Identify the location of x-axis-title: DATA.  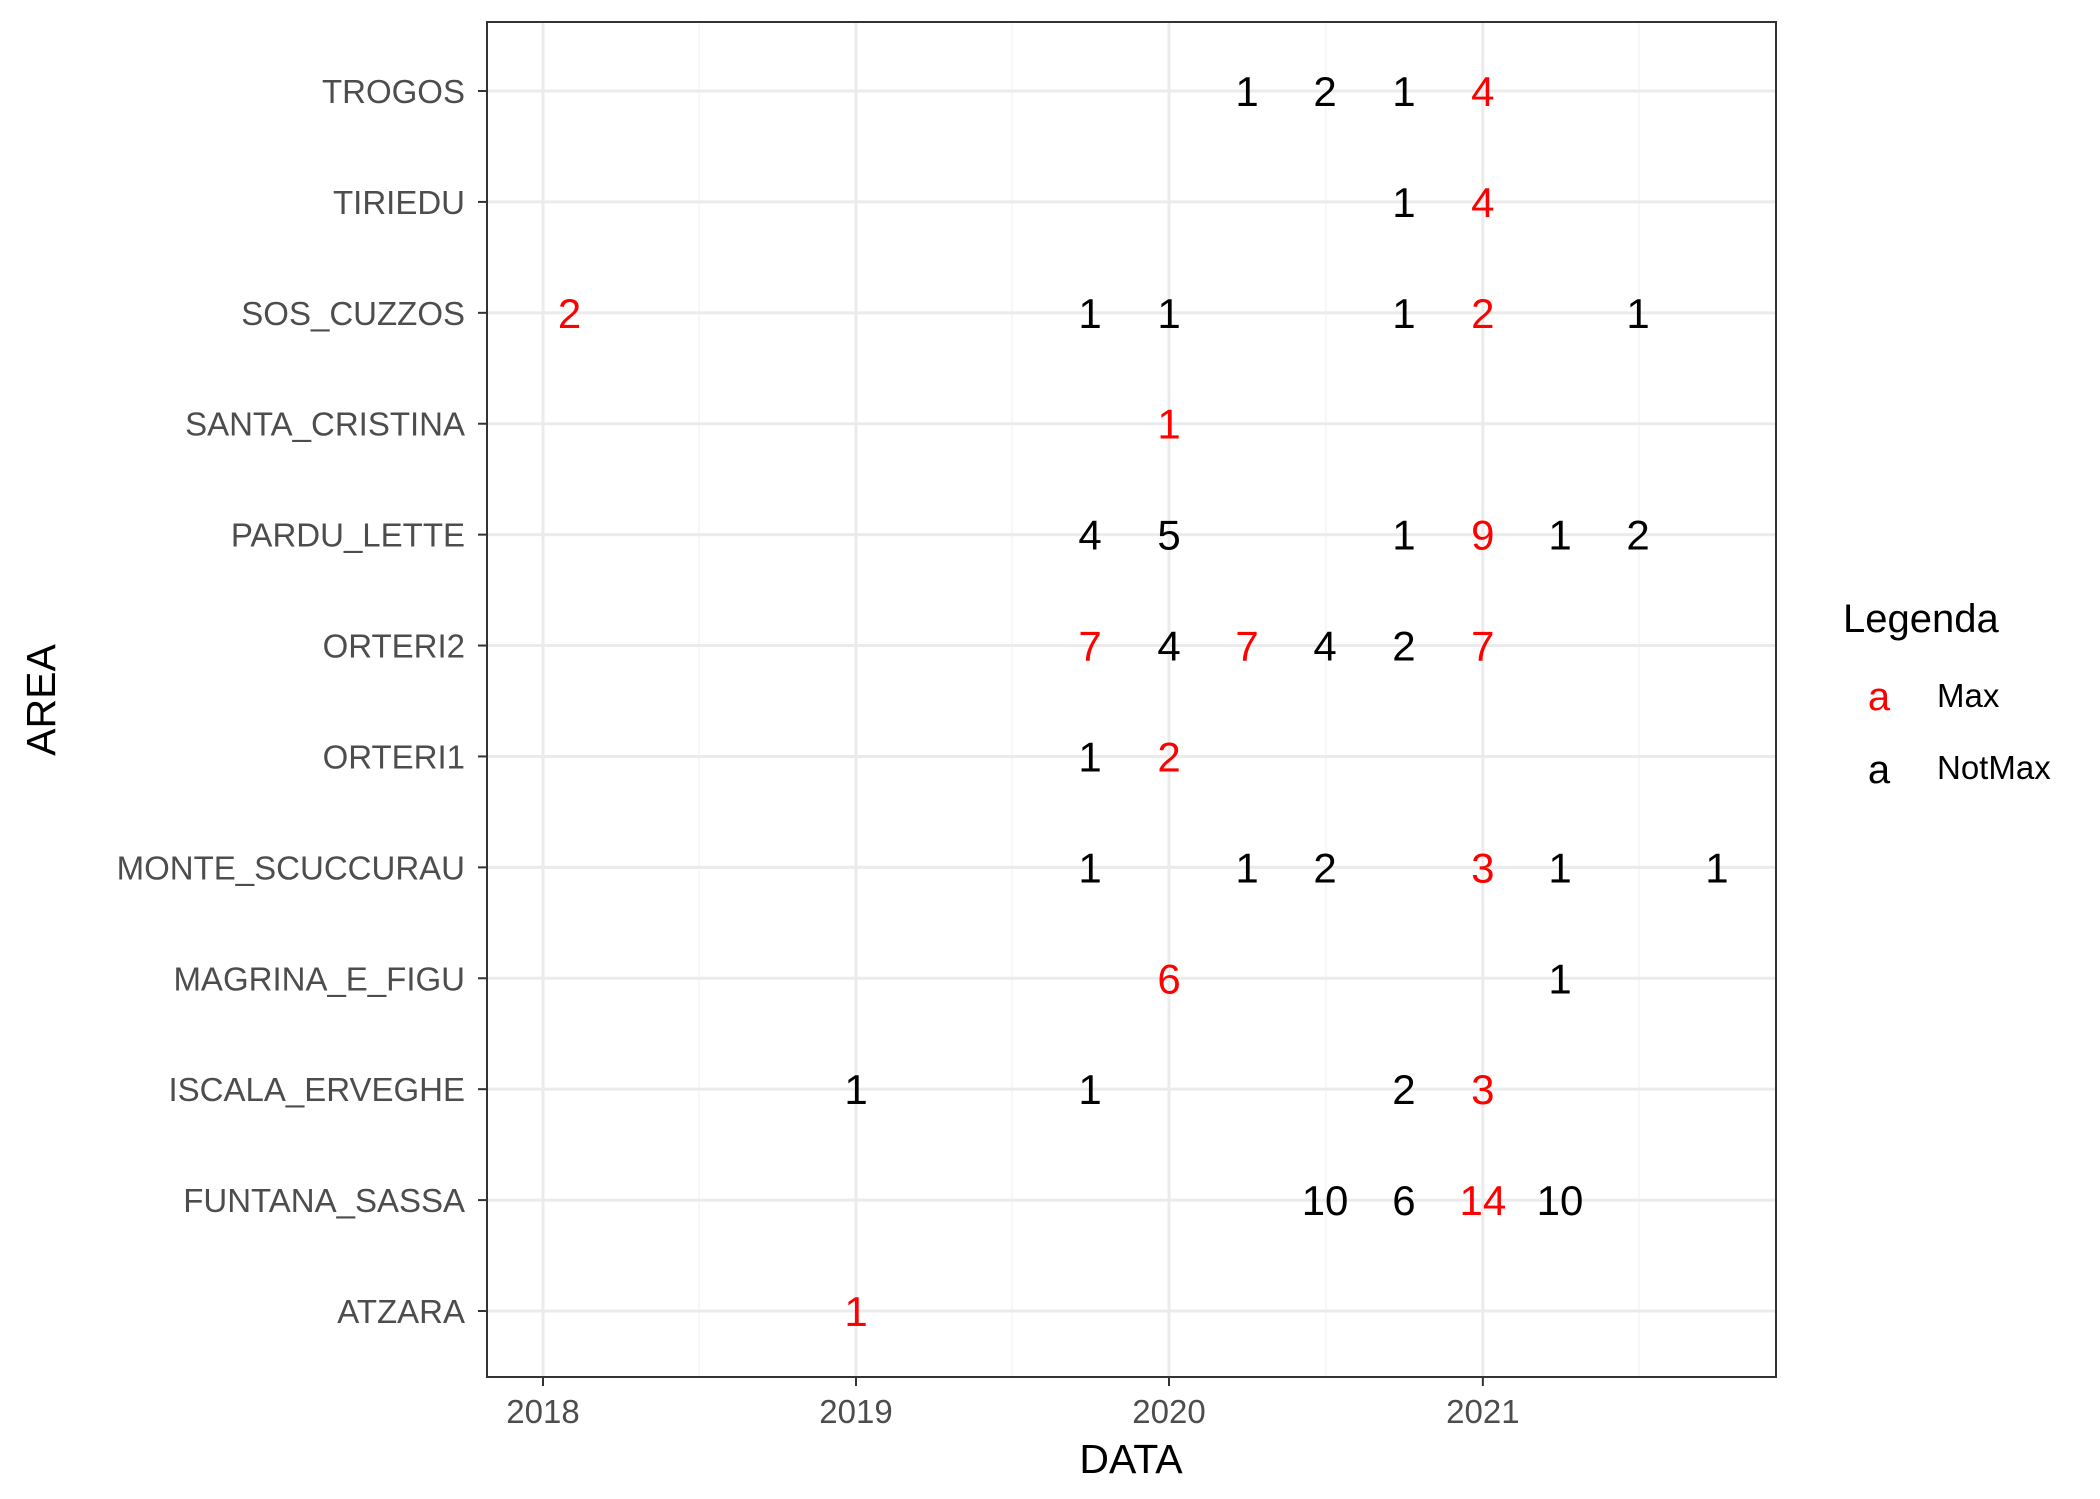
(1131, 1459).